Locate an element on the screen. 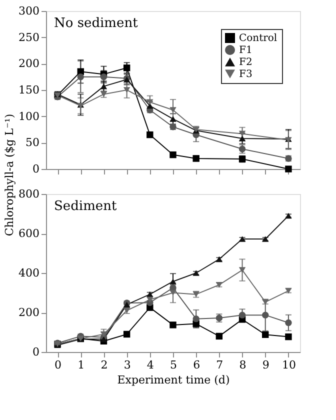 The image size is (336, 420). x-tick-label: 3 is located at coordinates (127, 365).